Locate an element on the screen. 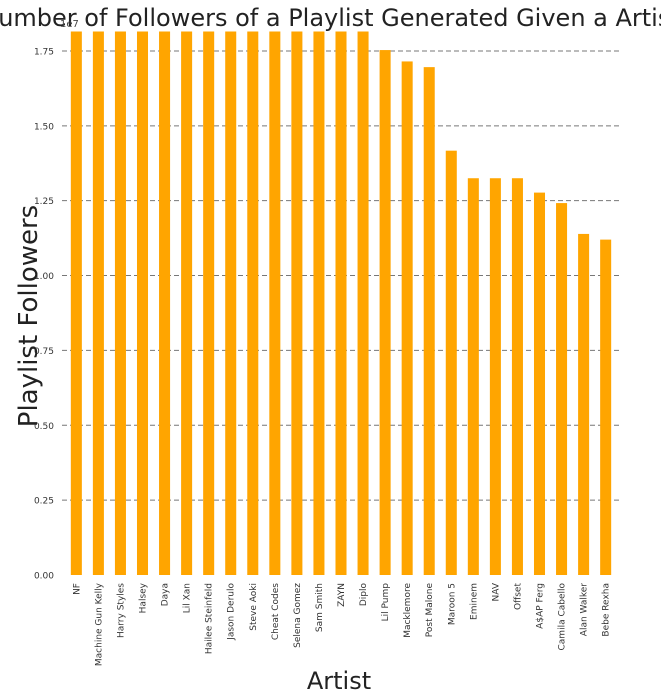  x-tick-label: Jason Derulo is located at coordinates (232, 612).